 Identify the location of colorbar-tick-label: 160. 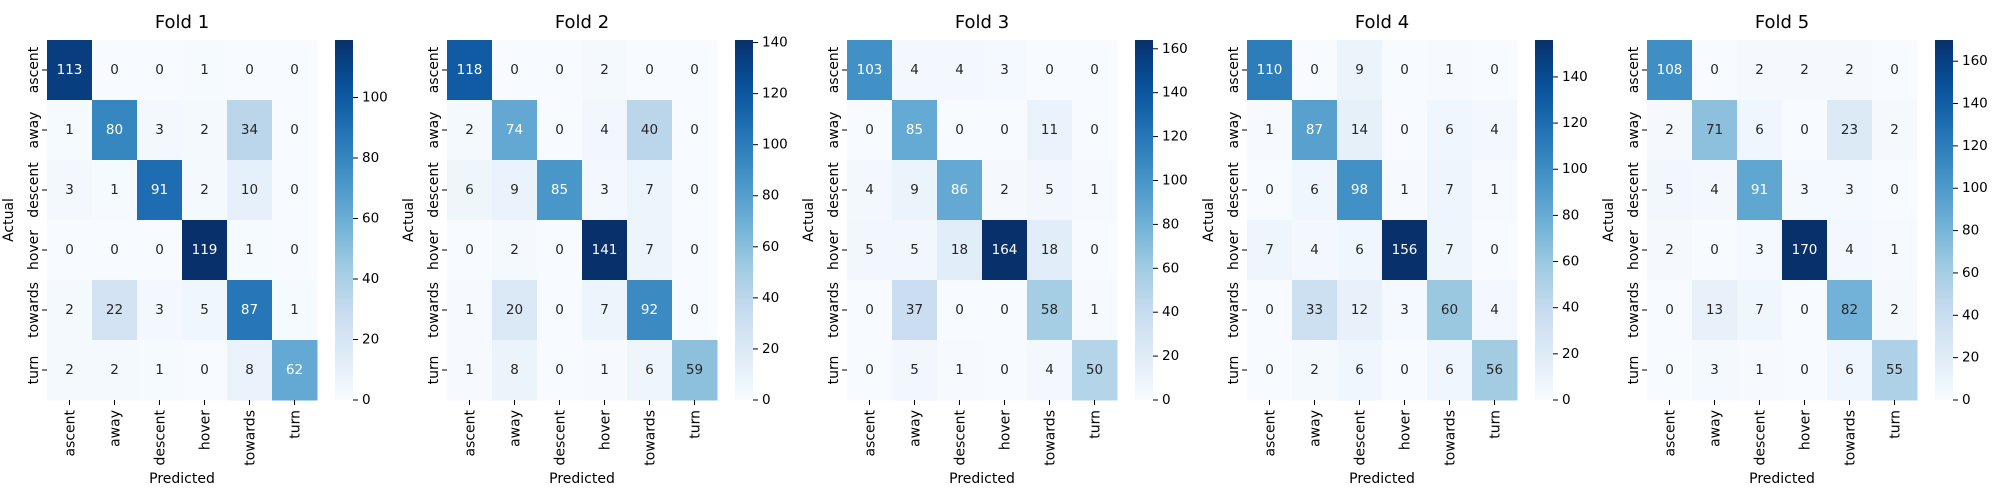
(1175, 49).